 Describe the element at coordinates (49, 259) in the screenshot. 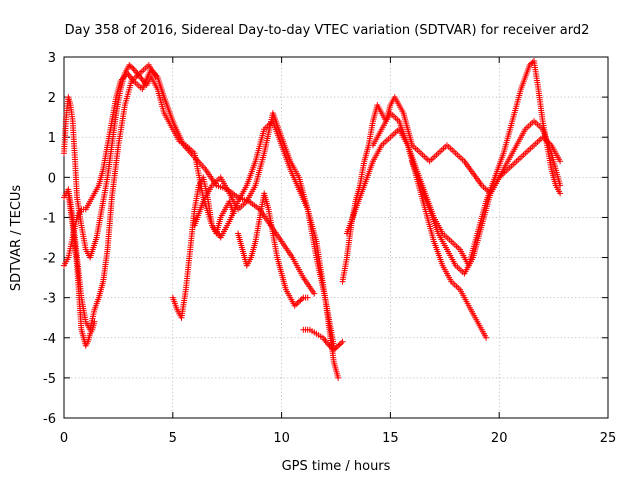

I see `y-tick-label: -2` at that location.